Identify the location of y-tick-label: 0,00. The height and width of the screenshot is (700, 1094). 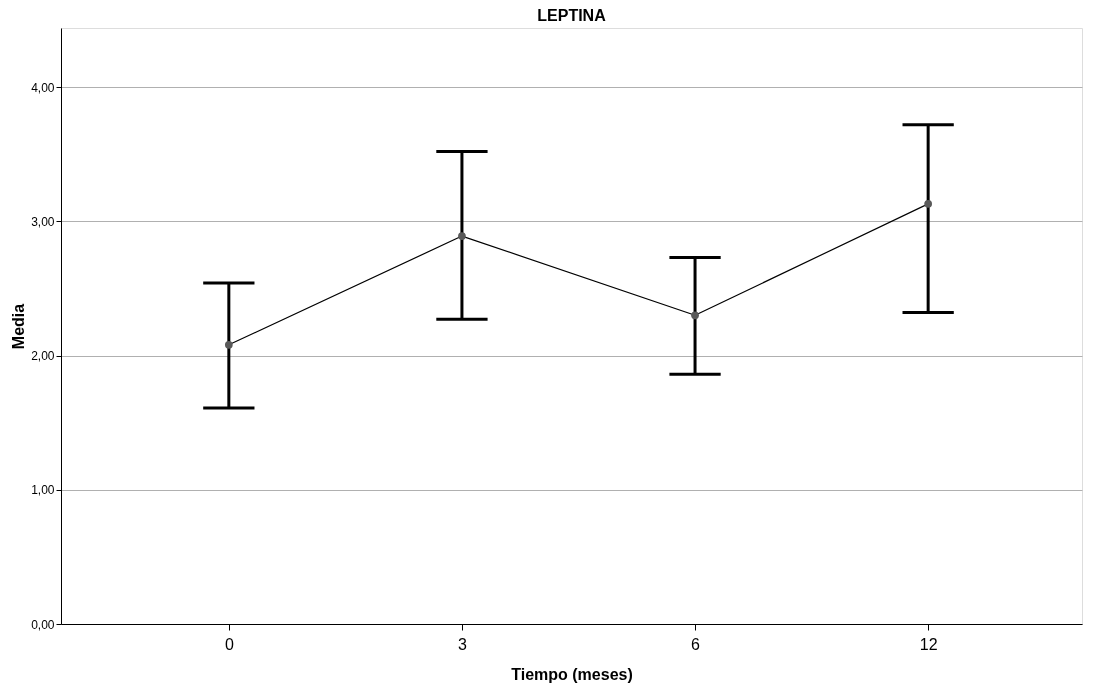
(43, 624).